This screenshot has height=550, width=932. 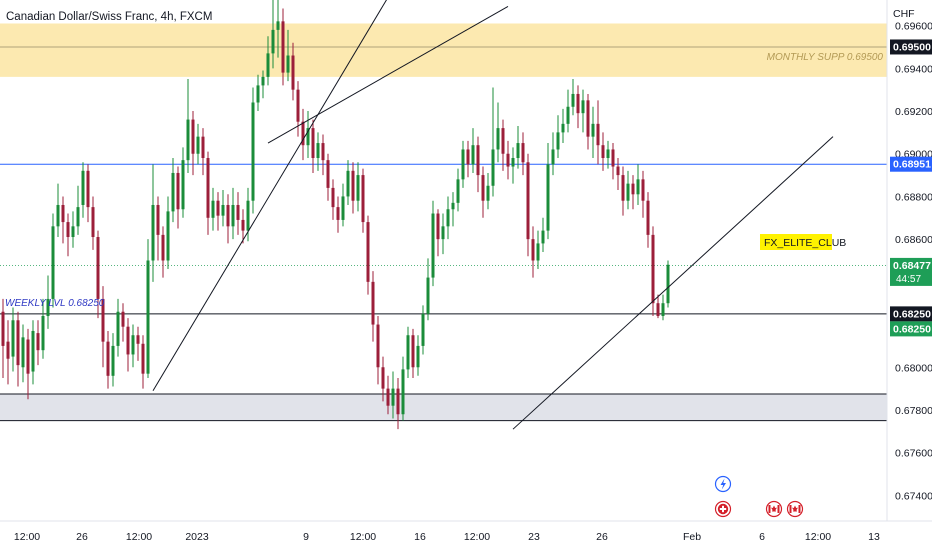 I want to click on badge-monthly: 0.69500, so click(x=911, y=47).